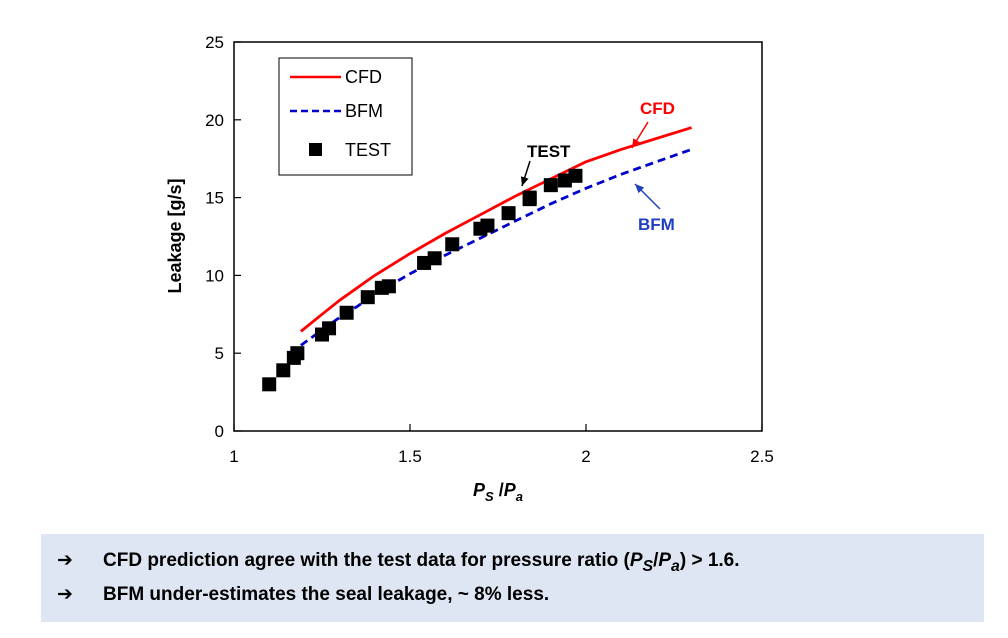 Image resolution: width=1008 pixels, height=638 pixels. I want to click on y-tick-label: 5, so click(219, 353).